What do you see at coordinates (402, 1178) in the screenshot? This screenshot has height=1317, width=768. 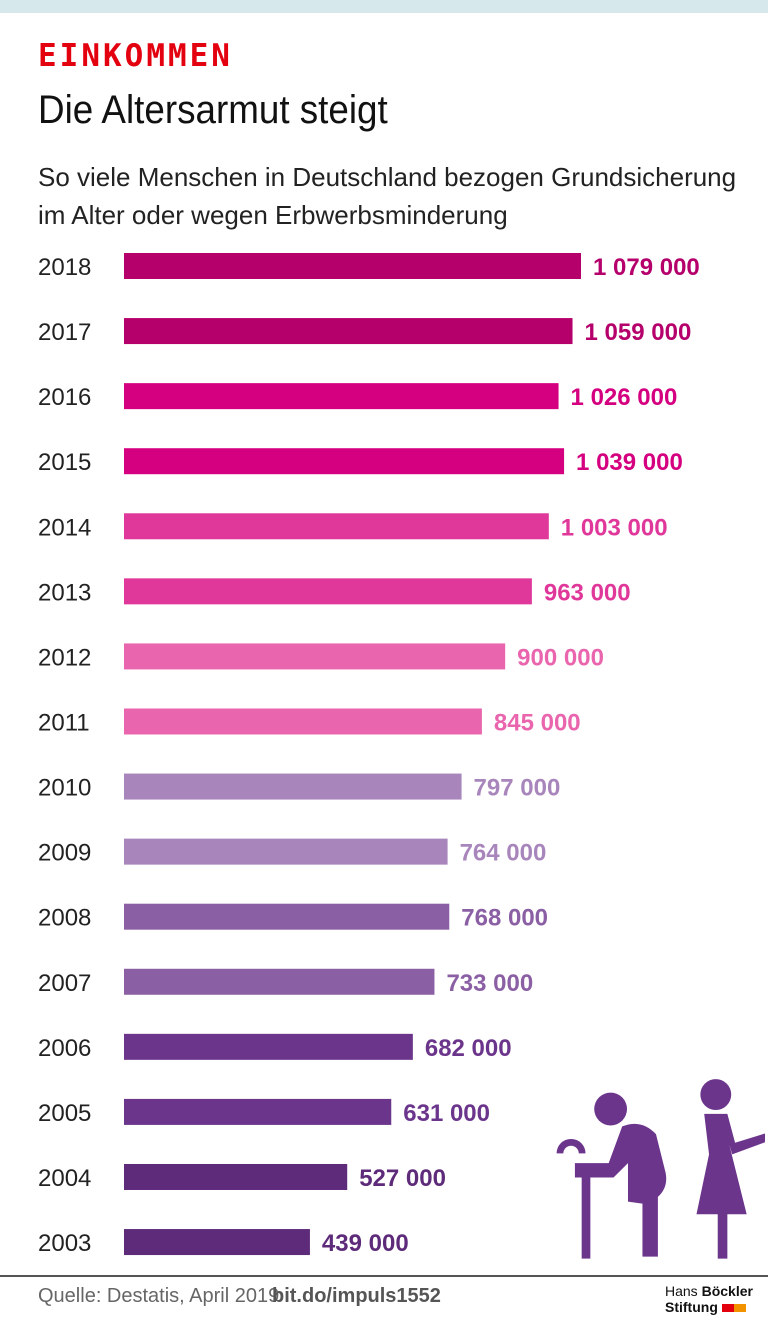 I see `value-label: 527 000` at bounding box center [402, 1178].